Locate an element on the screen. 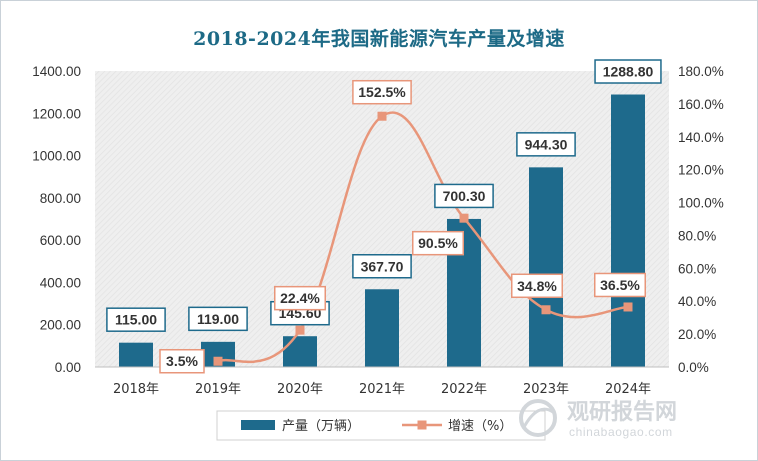 This screenshot has width=758, height=461. bar-value-label-4: 700.30 is located at coordinates (464, 196).